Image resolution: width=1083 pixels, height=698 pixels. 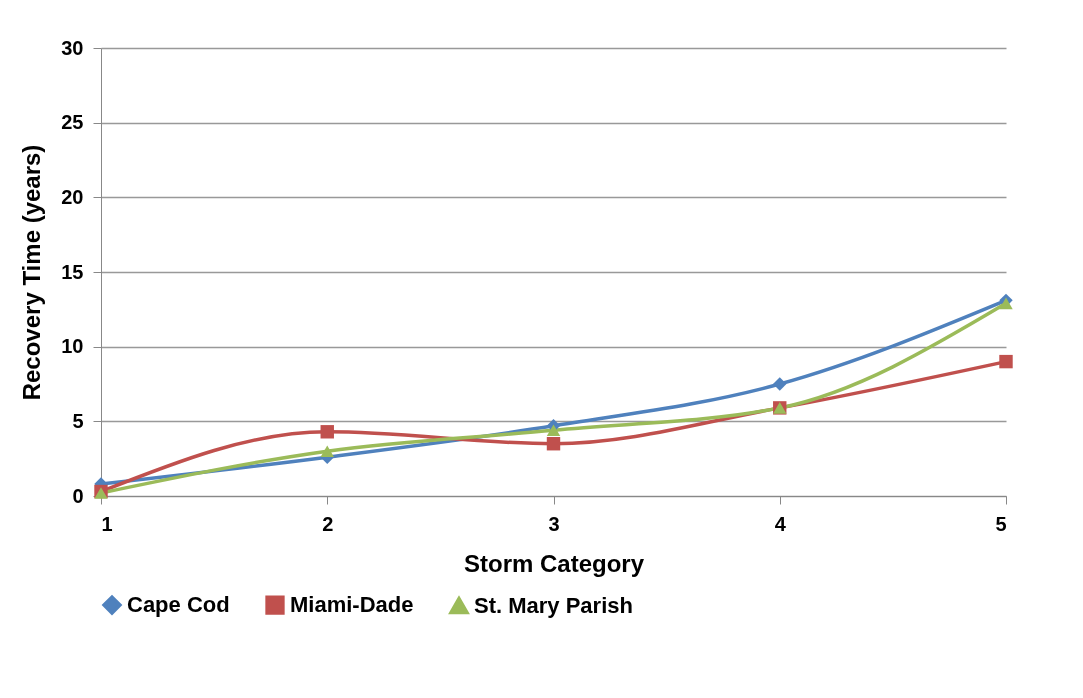 What do you see at coordinates (328, 523) in the screenshot?
I see `x-tick-label: 2` at bounding box center [328, 523].